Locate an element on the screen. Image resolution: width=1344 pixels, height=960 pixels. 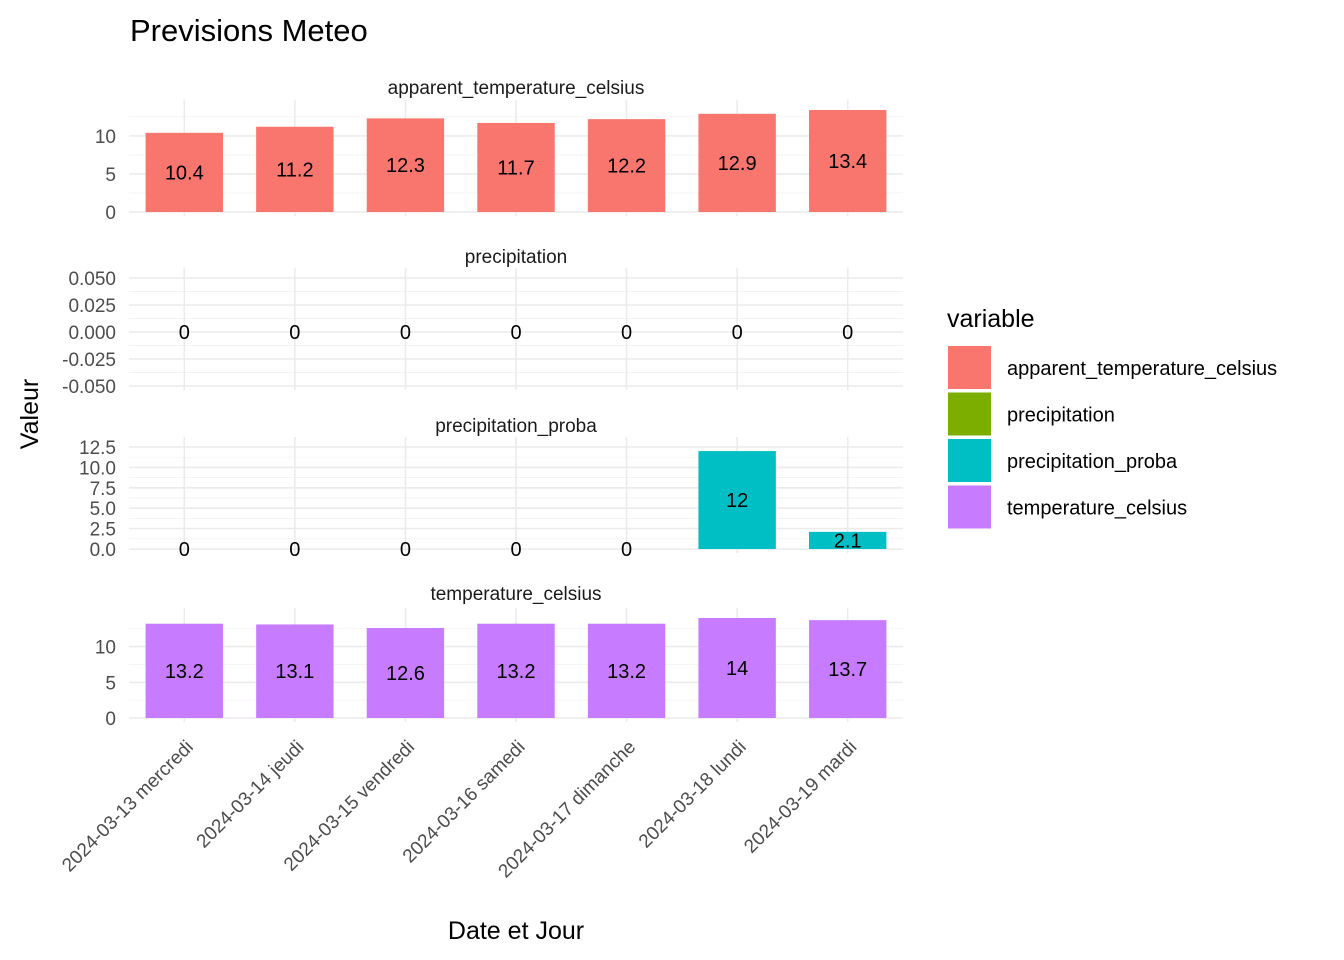
y-tick-label: 10.0 is located at coordinates (97, 468).